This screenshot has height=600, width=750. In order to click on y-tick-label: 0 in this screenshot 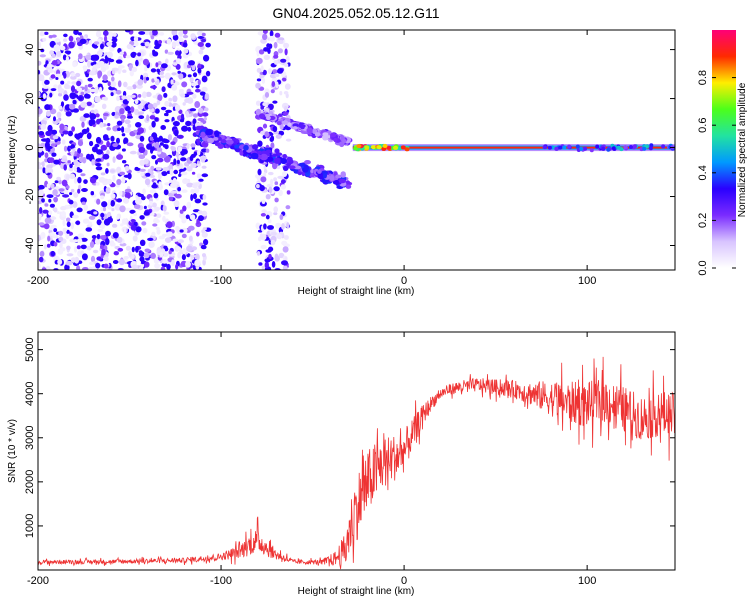, I will do `click(30, 147)`.